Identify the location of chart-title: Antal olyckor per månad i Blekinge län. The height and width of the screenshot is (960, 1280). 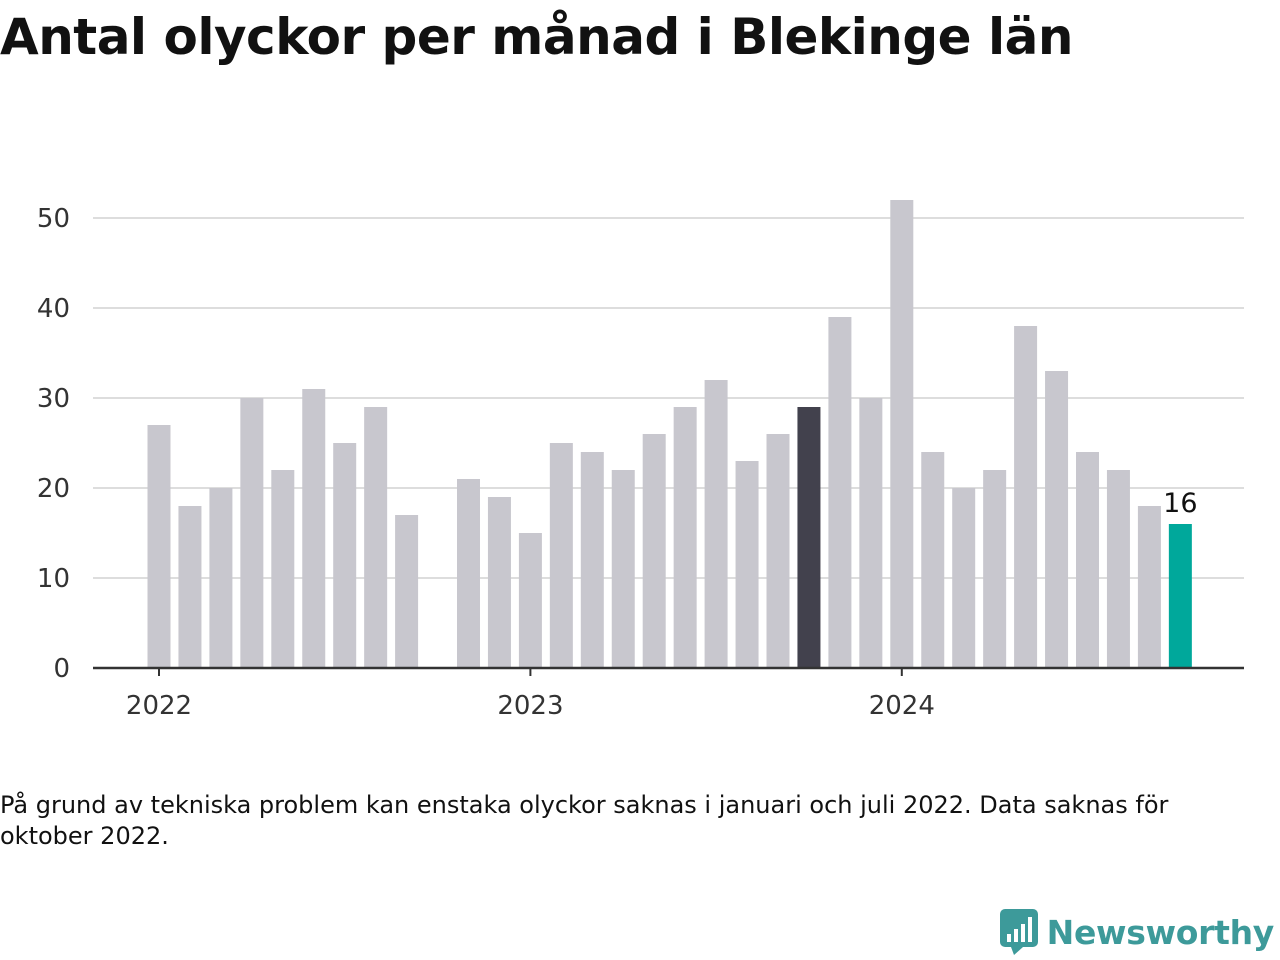
(536, 37).